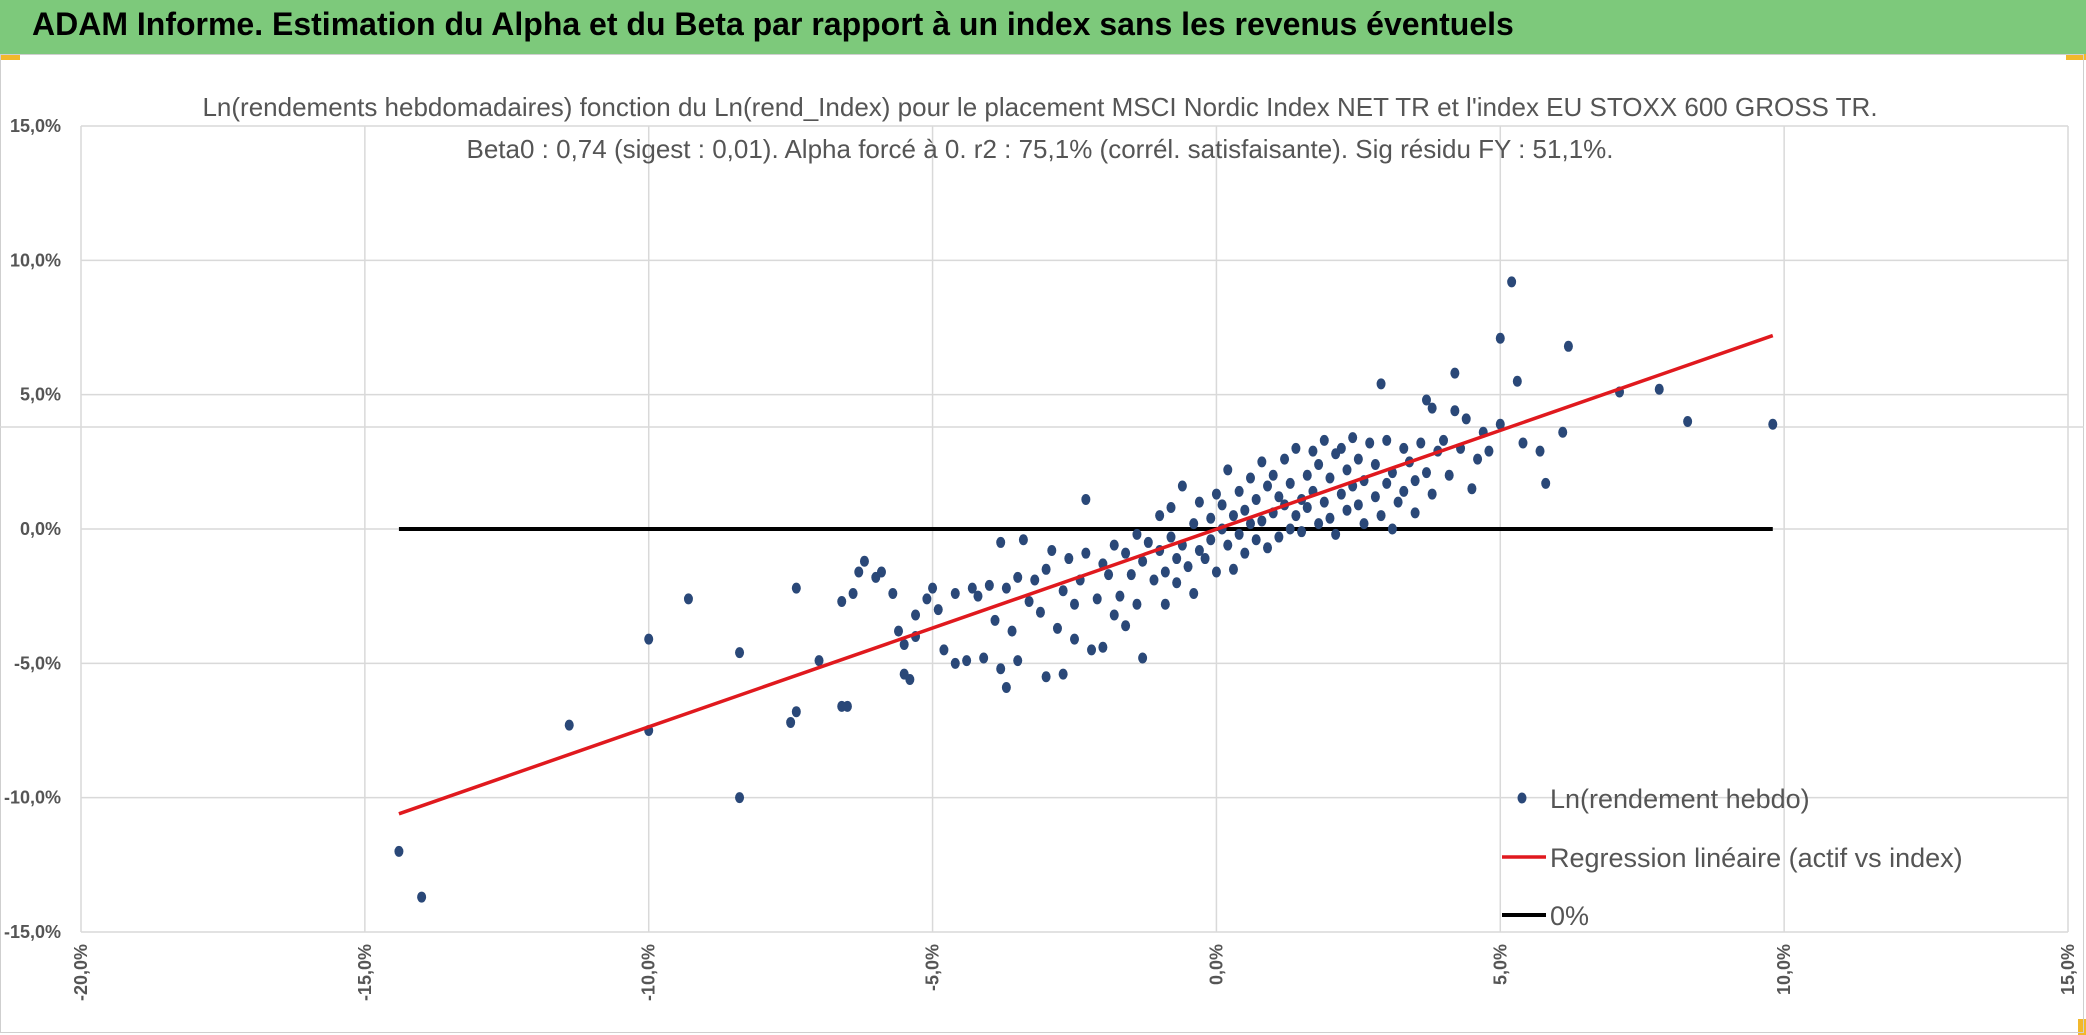 This screenshot has height=1035, width=2086. I want to click on x-tick-label: -10,0%, so click(649, 972).